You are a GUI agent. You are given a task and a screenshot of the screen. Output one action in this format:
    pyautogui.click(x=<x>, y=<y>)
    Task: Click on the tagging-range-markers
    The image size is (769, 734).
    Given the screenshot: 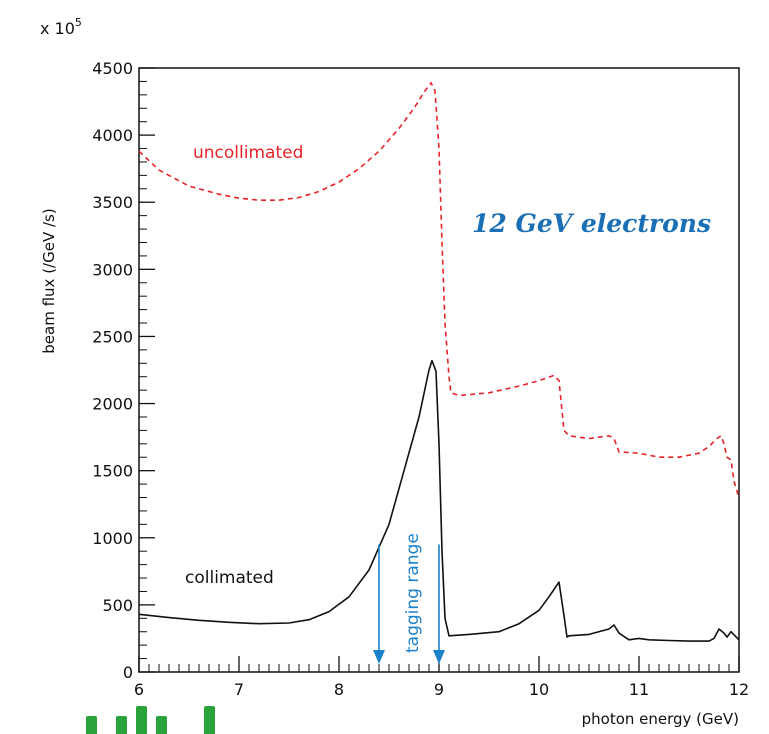 What is the action you would take?
    pyautogui.click(x=409, y=604)
    